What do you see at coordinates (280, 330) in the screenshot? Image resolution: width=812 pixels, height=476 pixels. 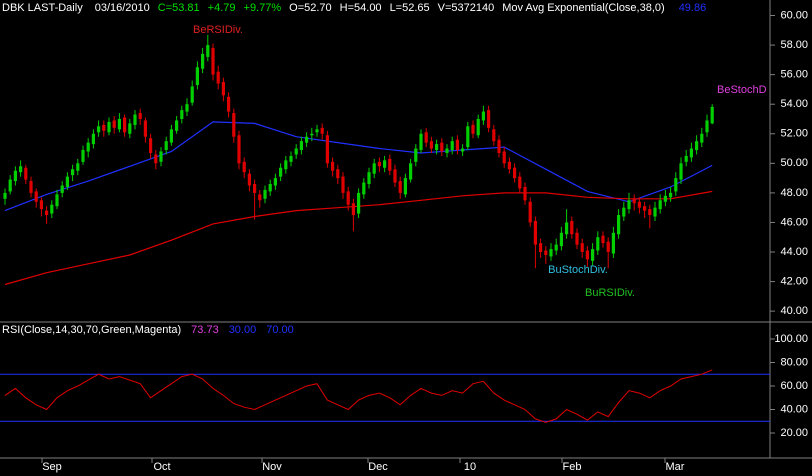 I see `rsi-level-label: 70.00` at bounding box center [280, 330].